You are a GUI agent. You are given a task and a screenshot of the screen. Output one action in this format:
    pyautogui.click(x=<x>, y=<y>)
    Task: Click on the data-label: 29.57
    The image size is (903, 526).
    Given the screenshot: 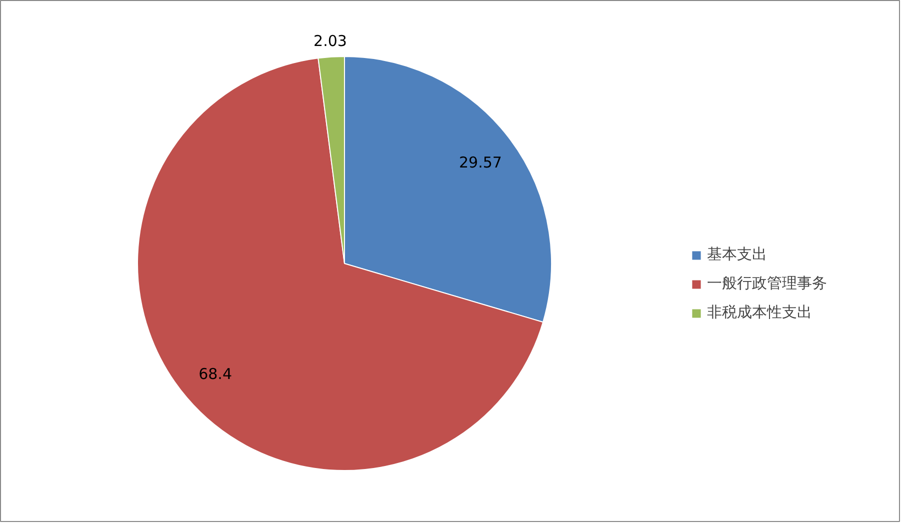 What is the action you would take?
    pyautogui.click(x=480, y=162)
    